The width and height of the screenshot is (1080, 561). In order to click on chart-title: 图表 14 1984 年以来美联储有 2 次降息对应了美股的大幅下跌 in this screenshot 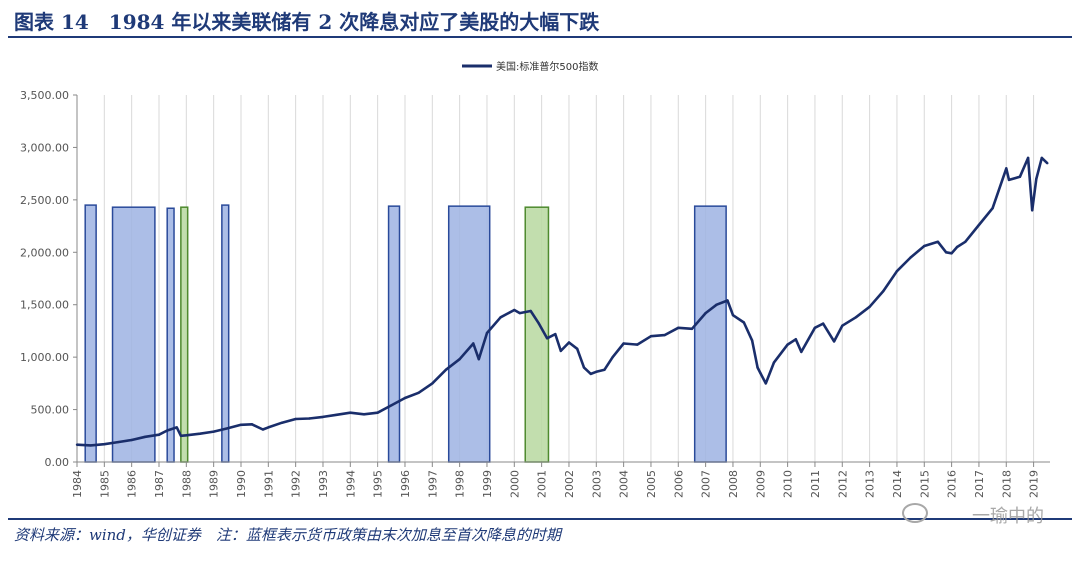, I will do `click(307, 22)`.